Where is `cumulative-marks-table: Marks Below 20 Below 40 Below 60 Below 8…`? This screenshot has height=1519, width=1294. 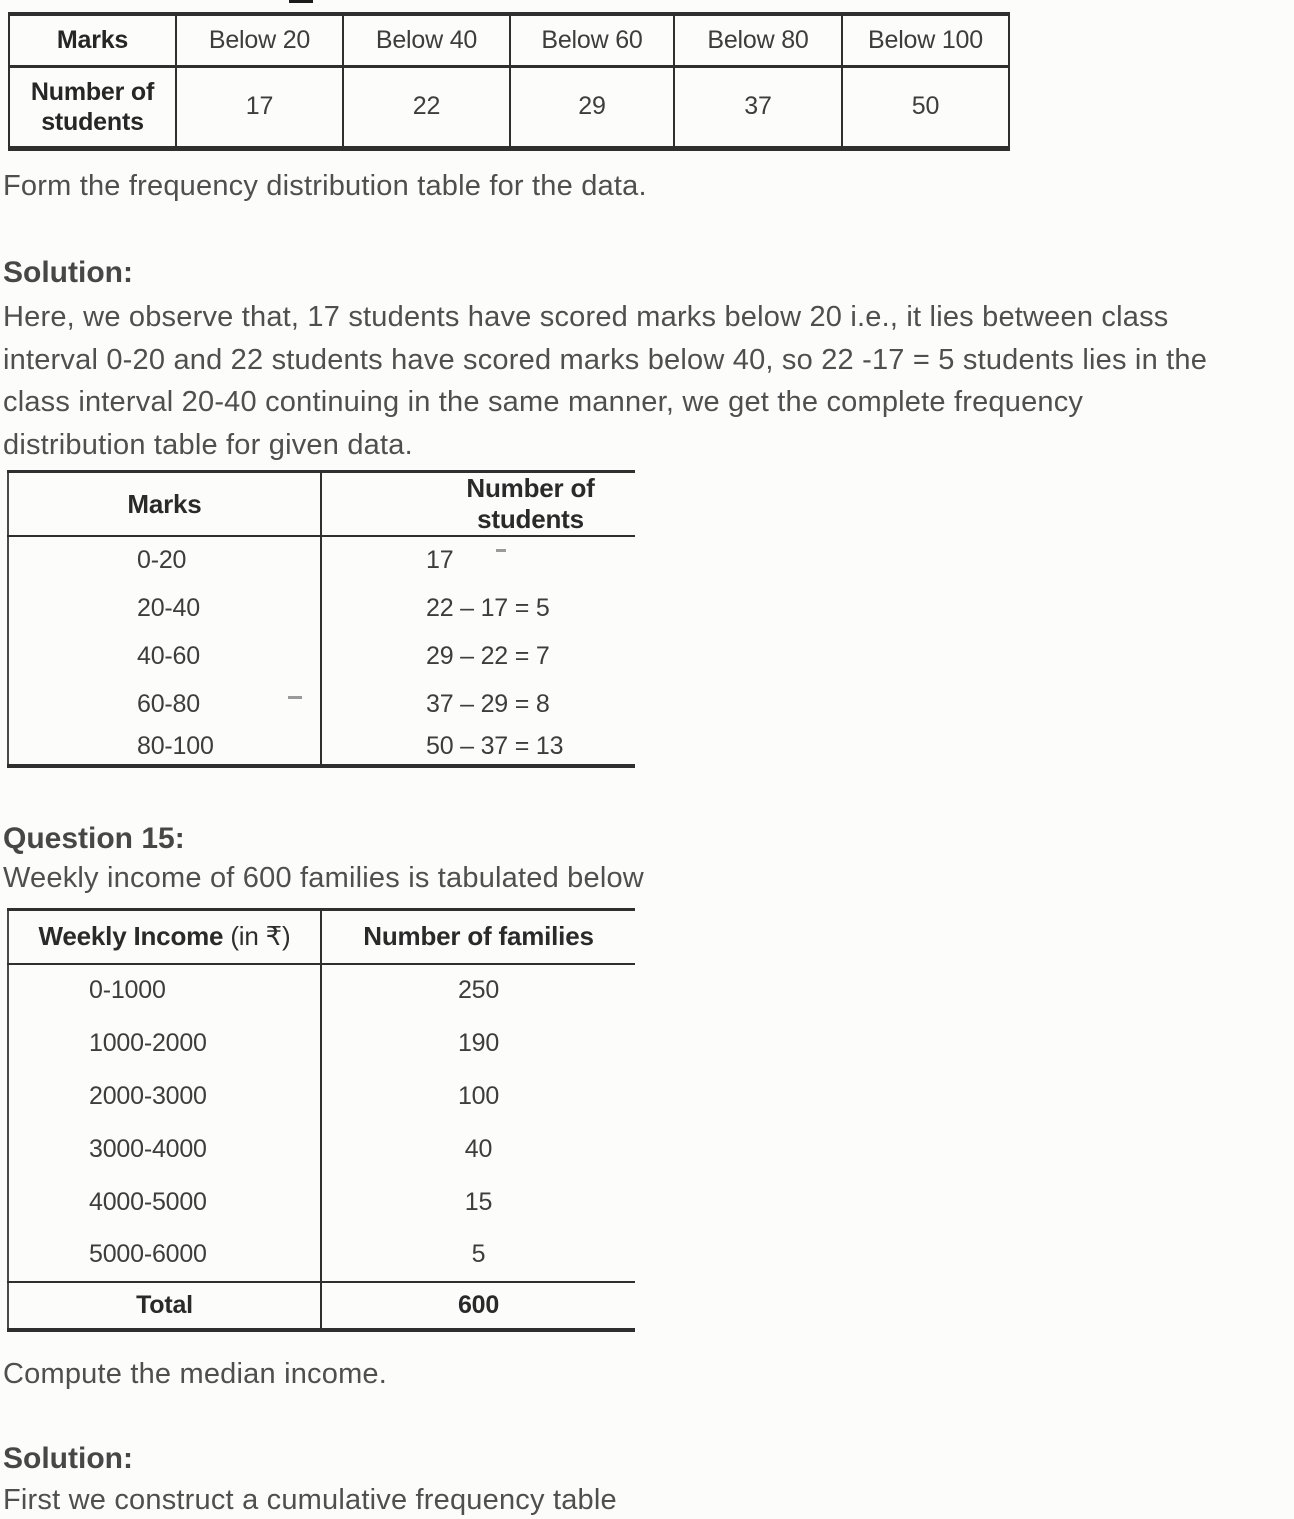 cumulative-marks-table: Marks Below 20 Below 40 Below 60 Below 8… is located at coordinates (509, 81).